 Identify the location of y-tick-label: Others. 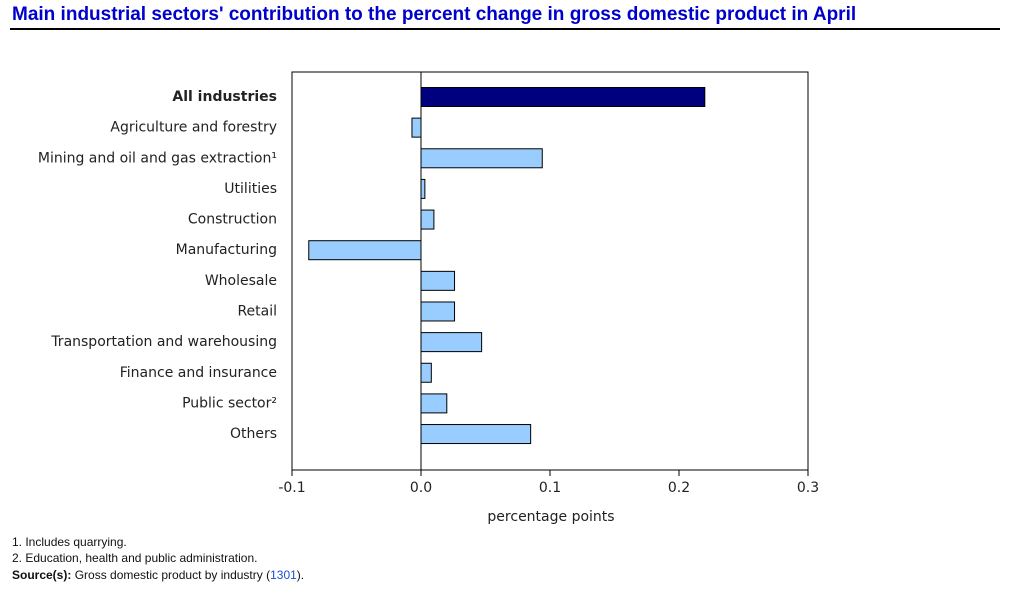
(253, 434).